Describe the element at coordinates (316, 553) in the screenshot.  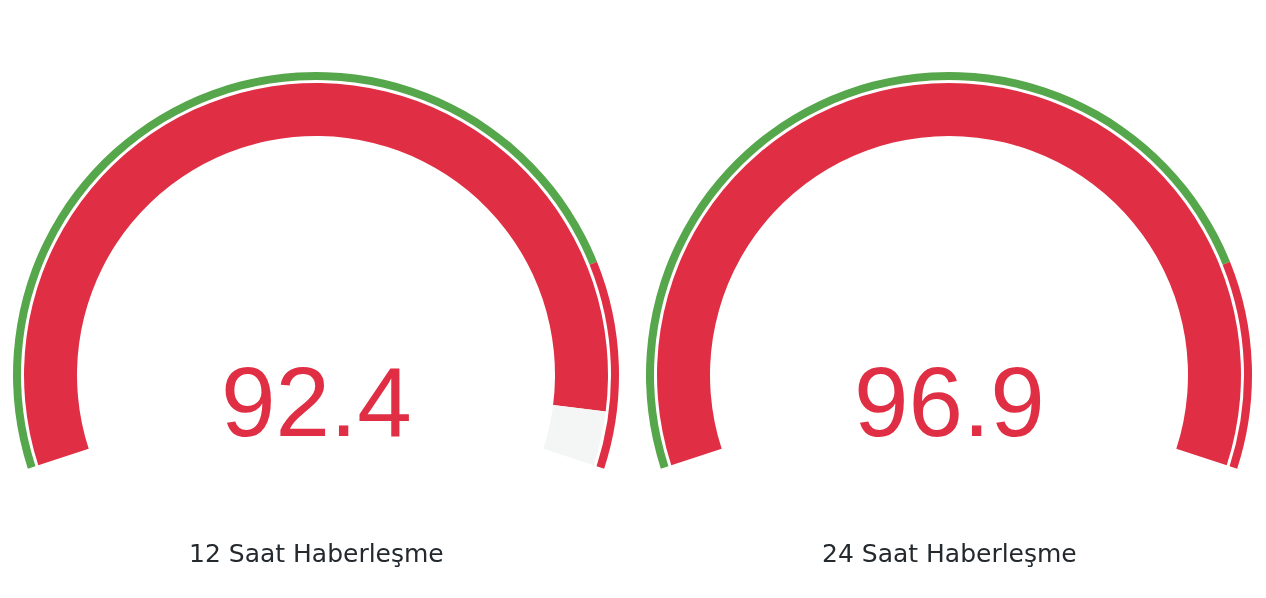
I see `text: 12 Saat Haberleşme` at that location.